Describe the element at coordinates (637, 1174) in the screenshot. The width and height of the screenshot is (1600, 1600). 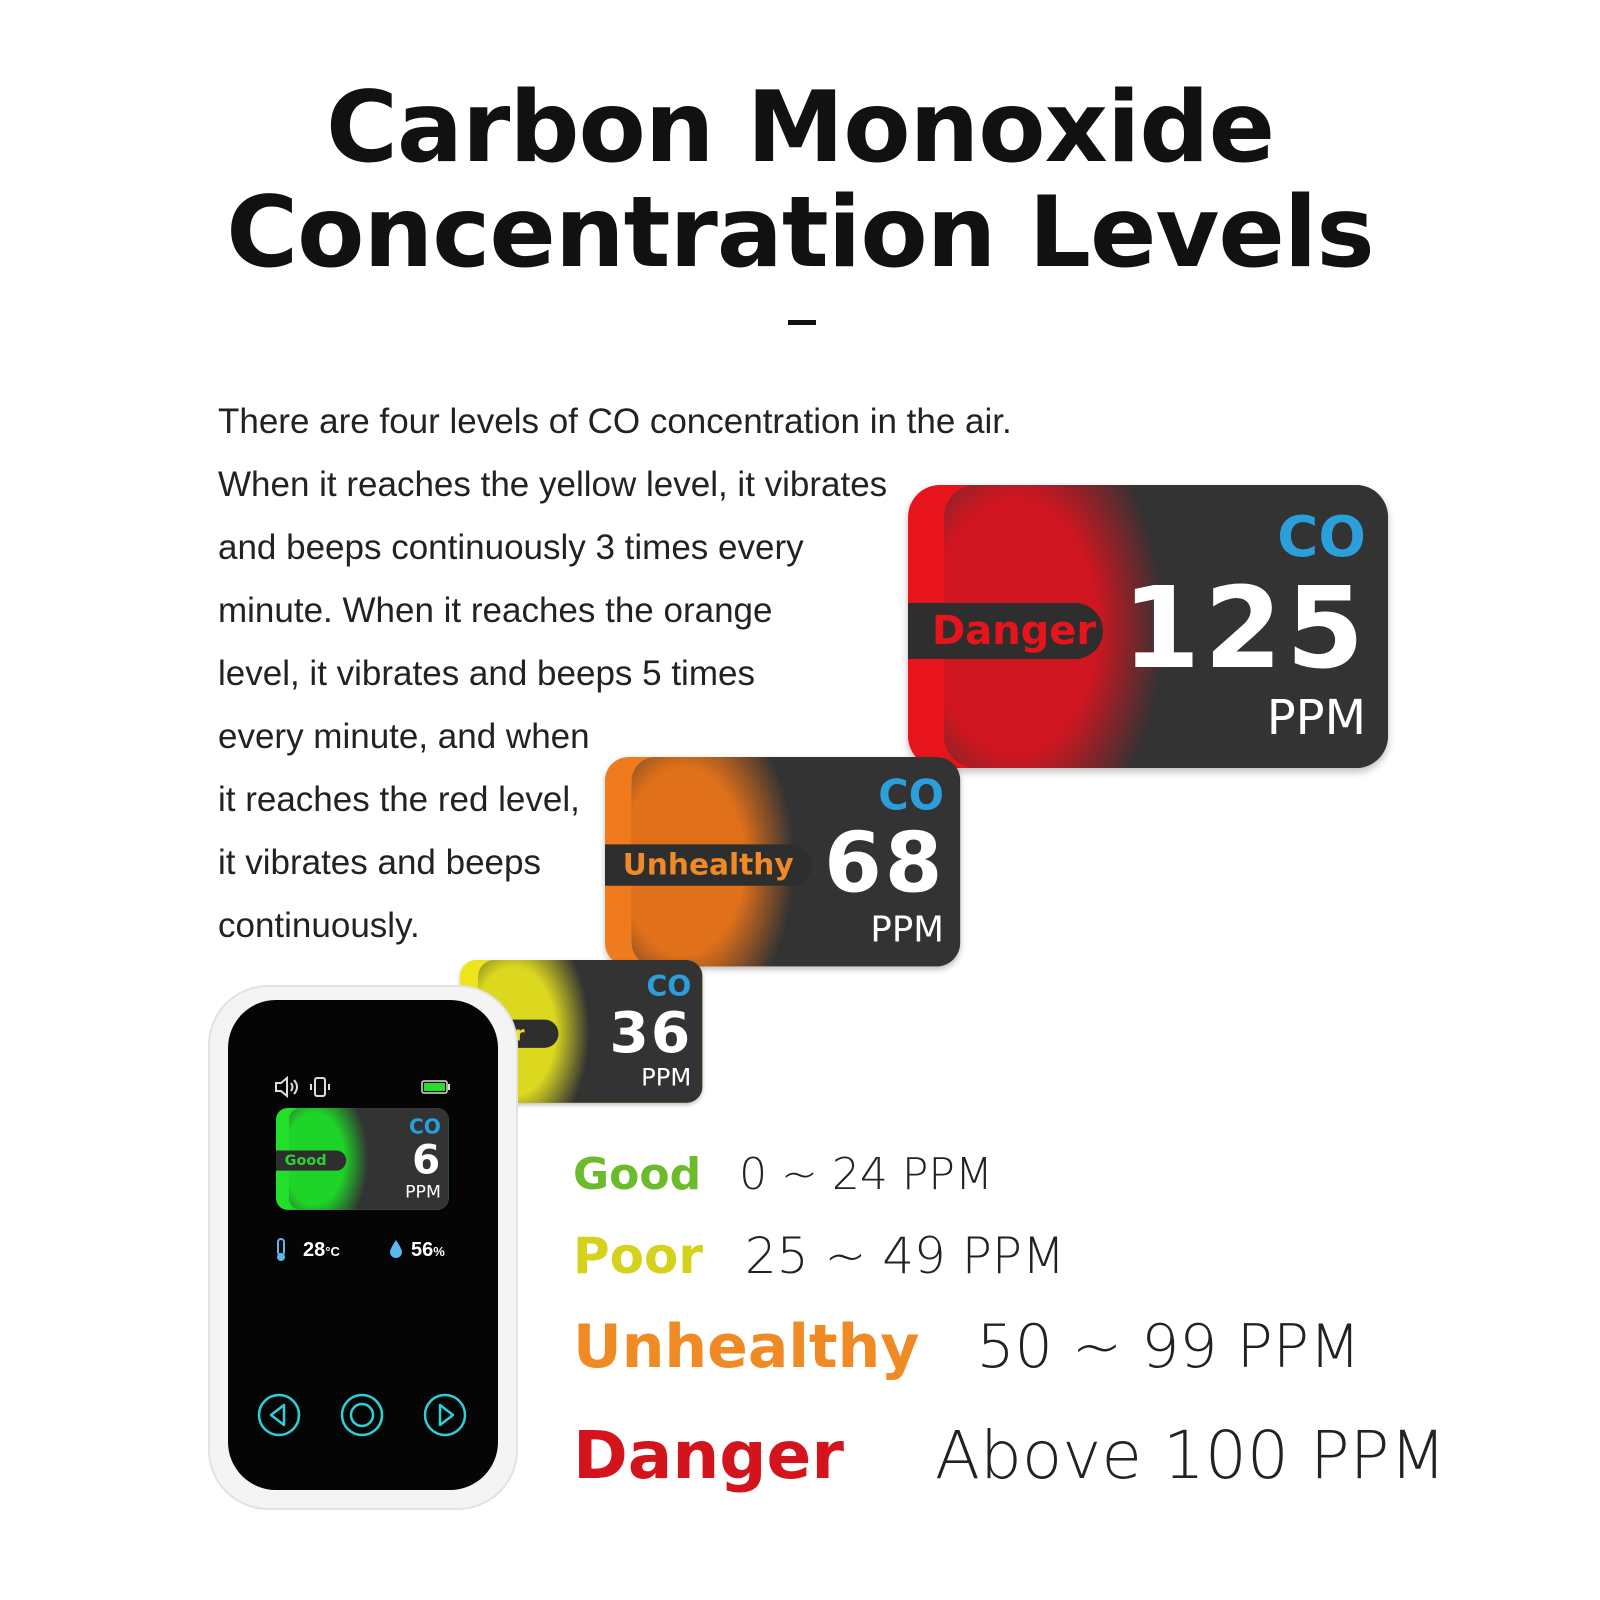
I see `legend-level: Good` at that location.